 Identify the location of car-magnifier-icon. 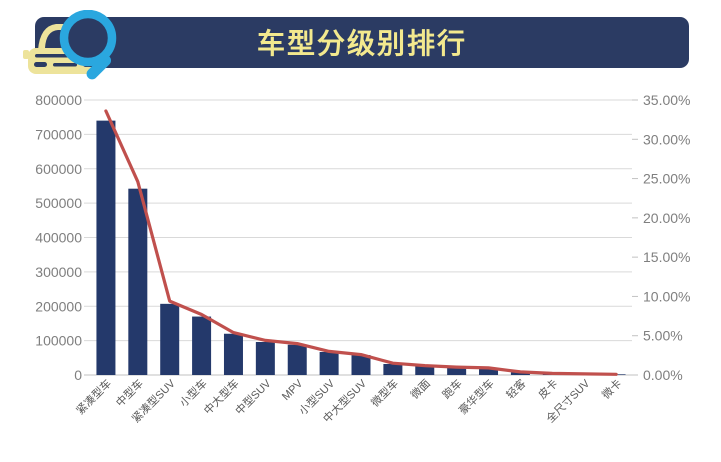
(70, 45).